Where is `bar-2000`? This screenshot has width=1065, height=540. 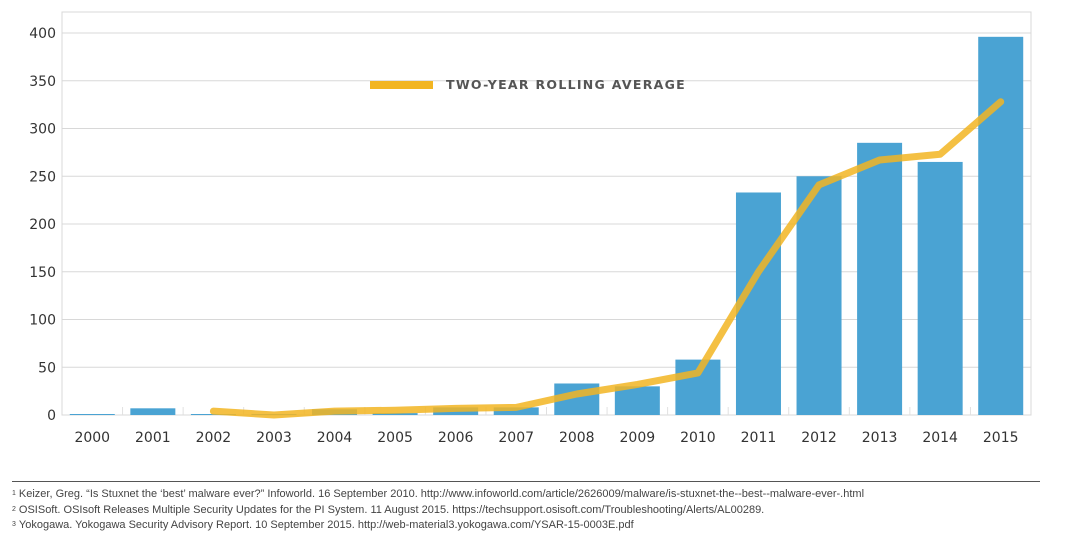
bar-2000 is located at coordinates (92, 414).